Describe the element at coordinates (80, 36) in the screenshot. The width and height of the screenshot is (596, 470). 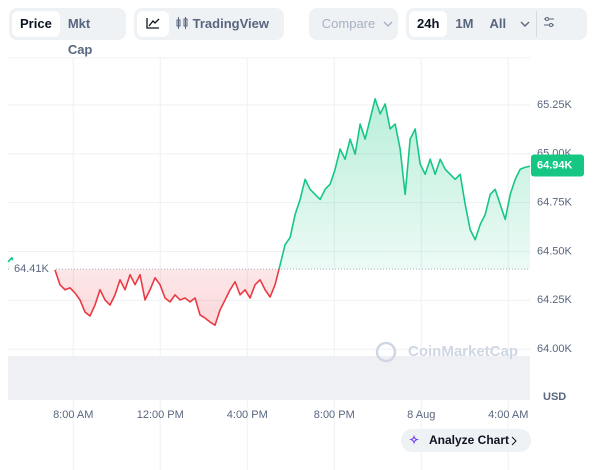
I see `mkt-cap-button: Mkt Cap` at that location.